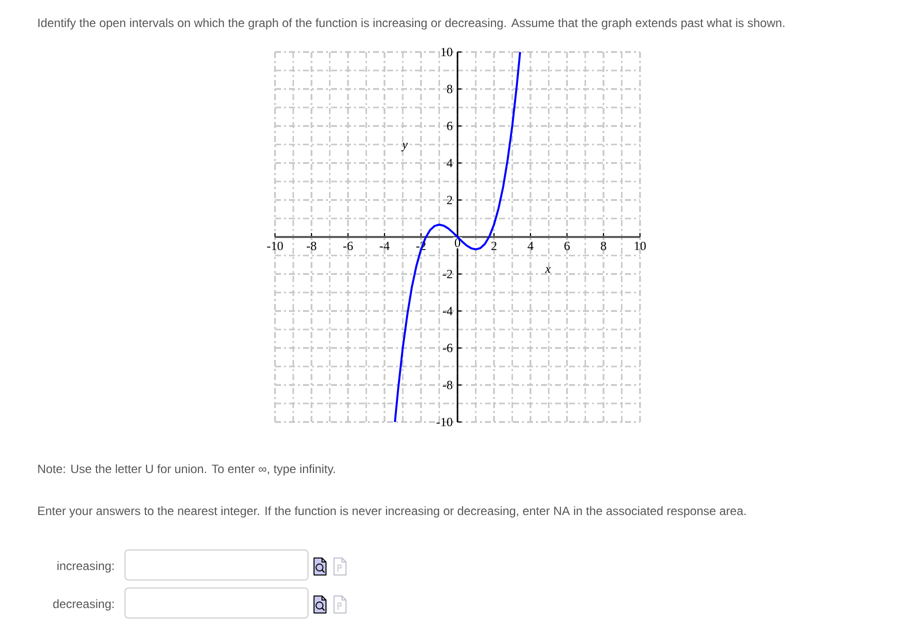 The width and height of the screenshot is (900, 644). Describe the element at coordinates (444, 422) in the screenshot. I see `y-tick-label: -10` at that location.